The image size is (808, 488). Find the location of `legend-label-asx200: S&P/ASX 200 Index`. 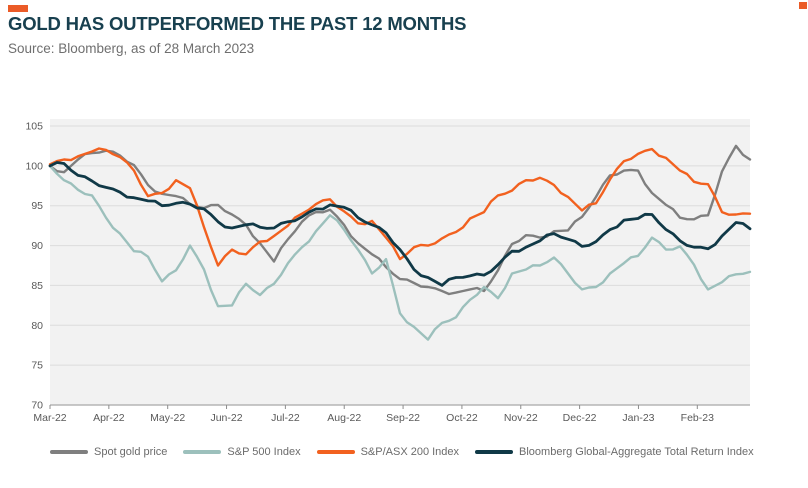

legend-label-asx200: S&P/ASX 200 Index is located at coordinates (410, 452).